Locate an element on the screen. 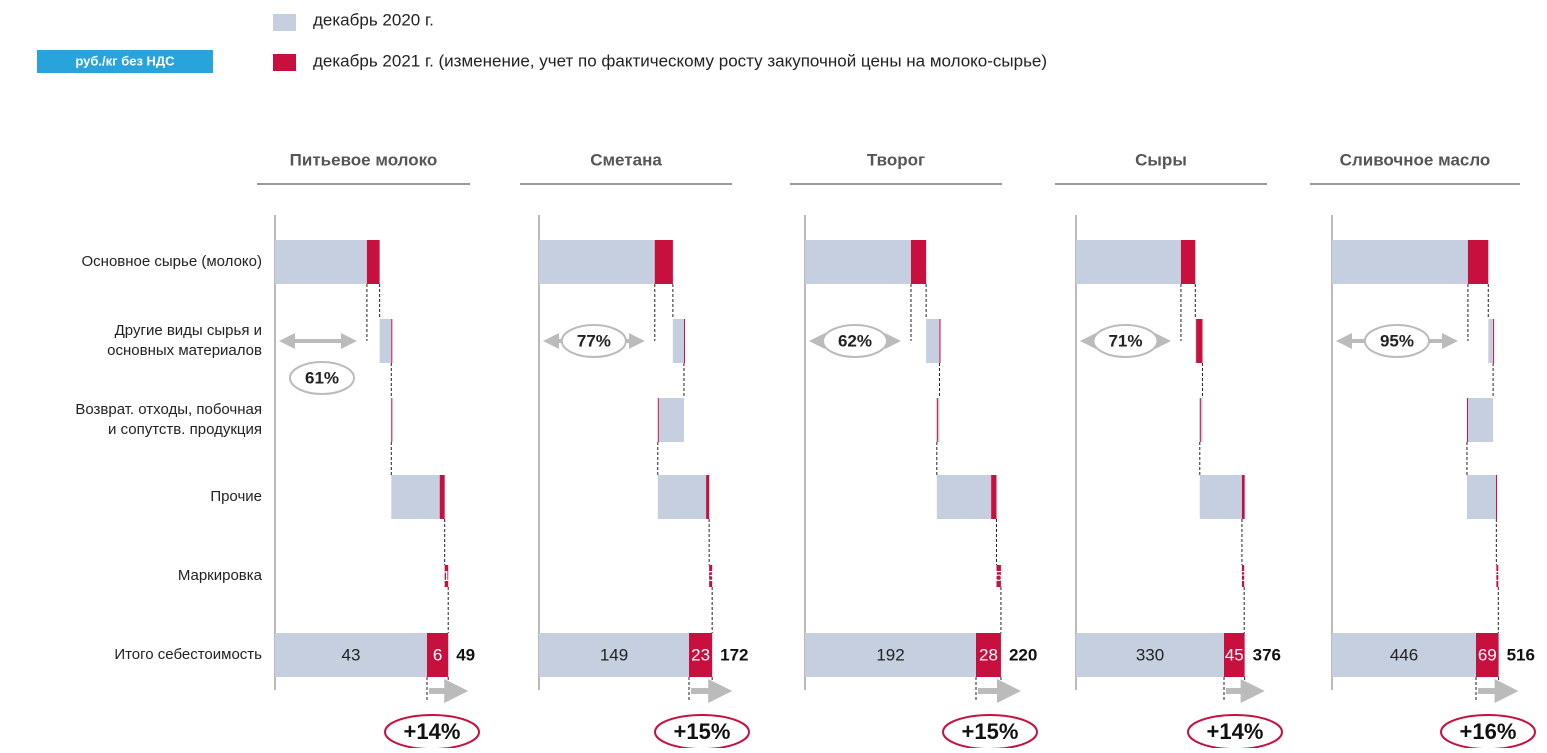 The image size is (1547, 753). share-label: 71% is located at coordinates (1125, 340).